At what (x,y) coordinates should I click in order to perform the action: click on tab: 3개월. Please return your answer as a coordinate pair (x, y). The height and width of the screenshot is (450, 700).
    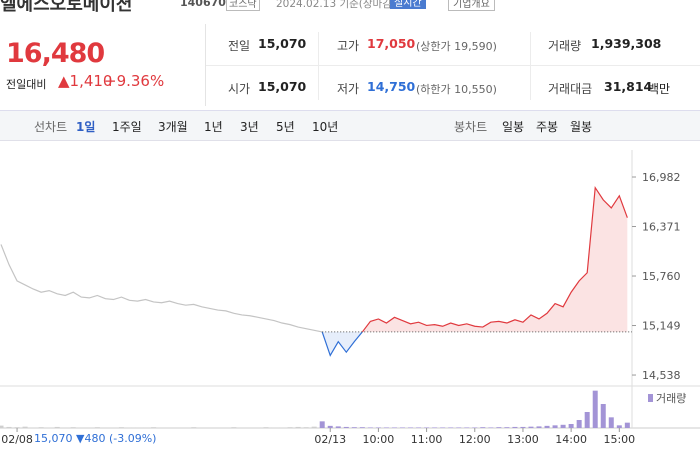
    Looking at the image, I should click on (173, 127).